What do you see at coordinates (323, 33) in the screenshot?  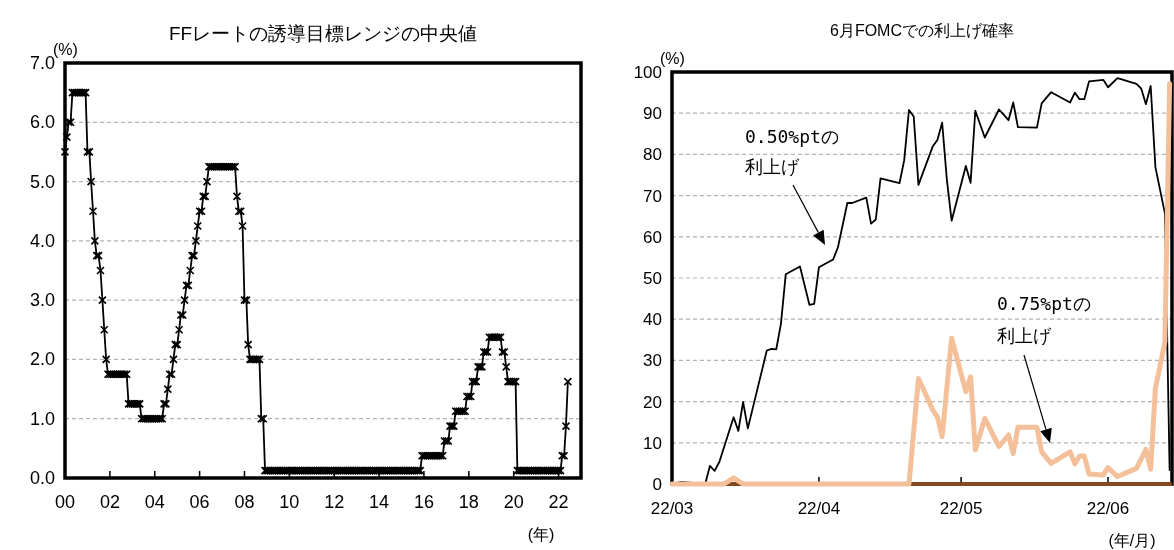 I see `chart-title: FFレートの誘導目標レンジの中央値` at bounding box center [323, 33].